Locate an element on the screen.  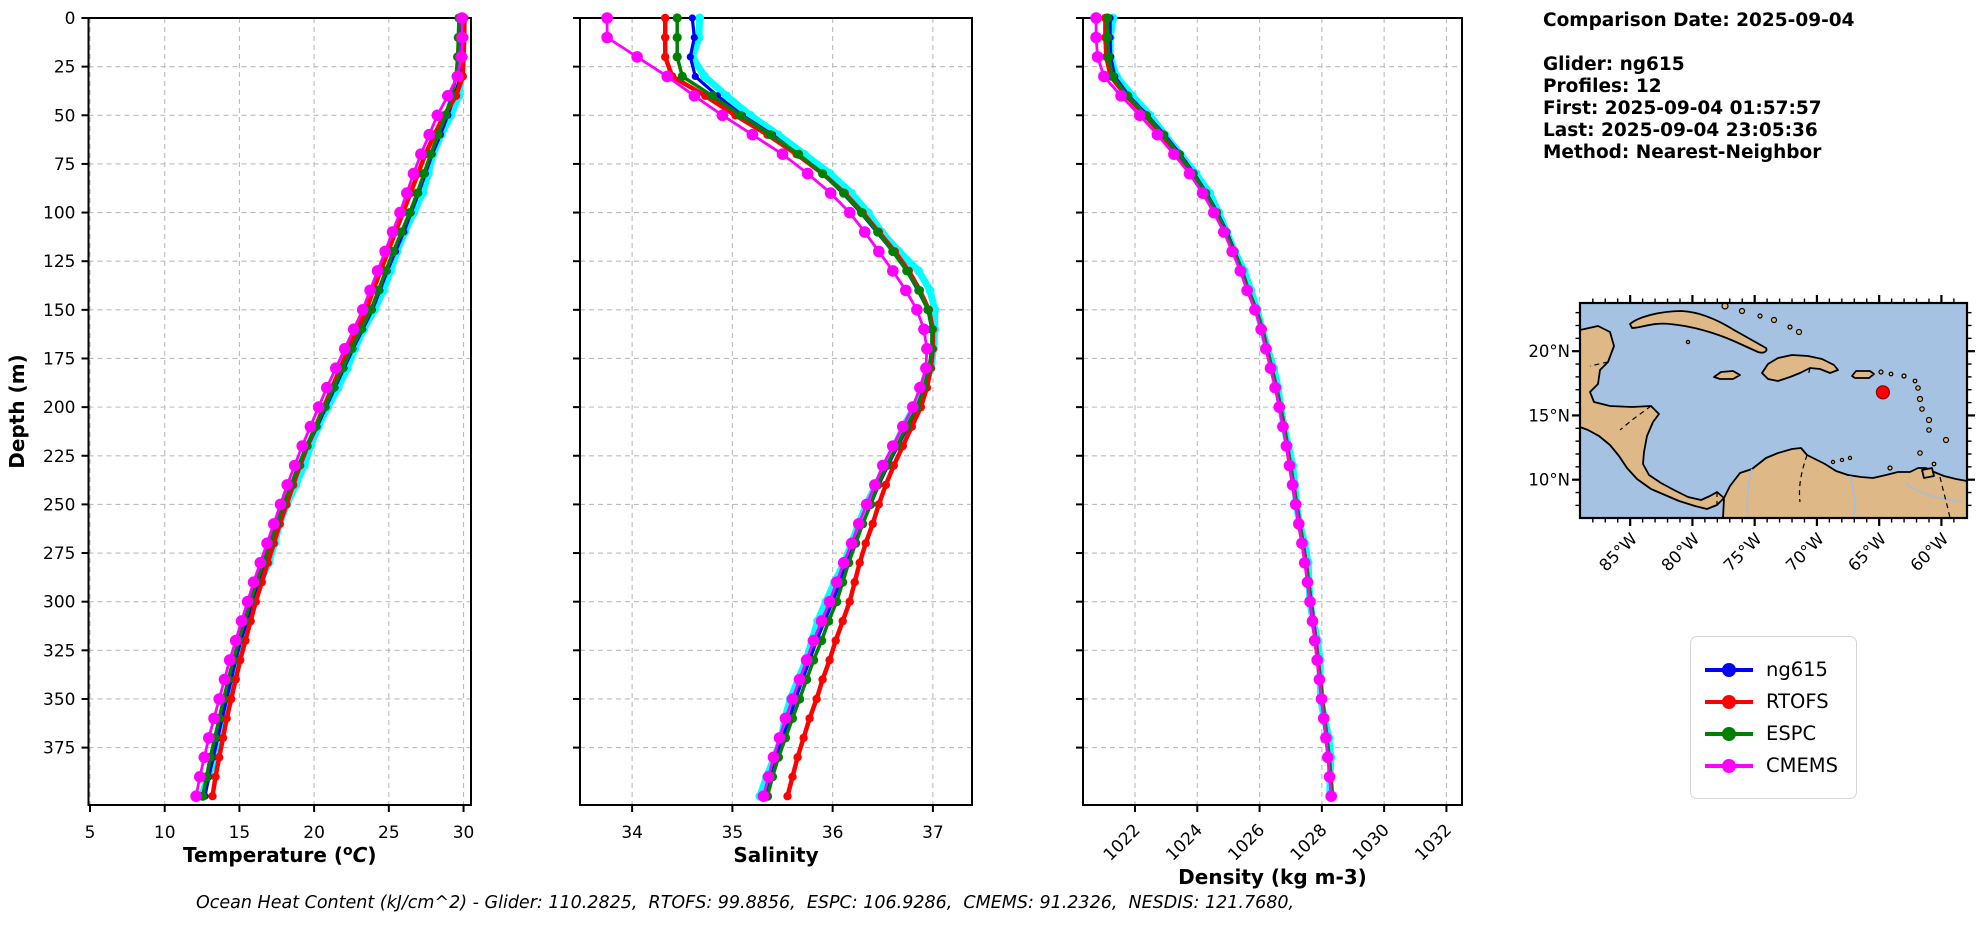
legend-label: ESPC is located at coordinates (1791, 733).